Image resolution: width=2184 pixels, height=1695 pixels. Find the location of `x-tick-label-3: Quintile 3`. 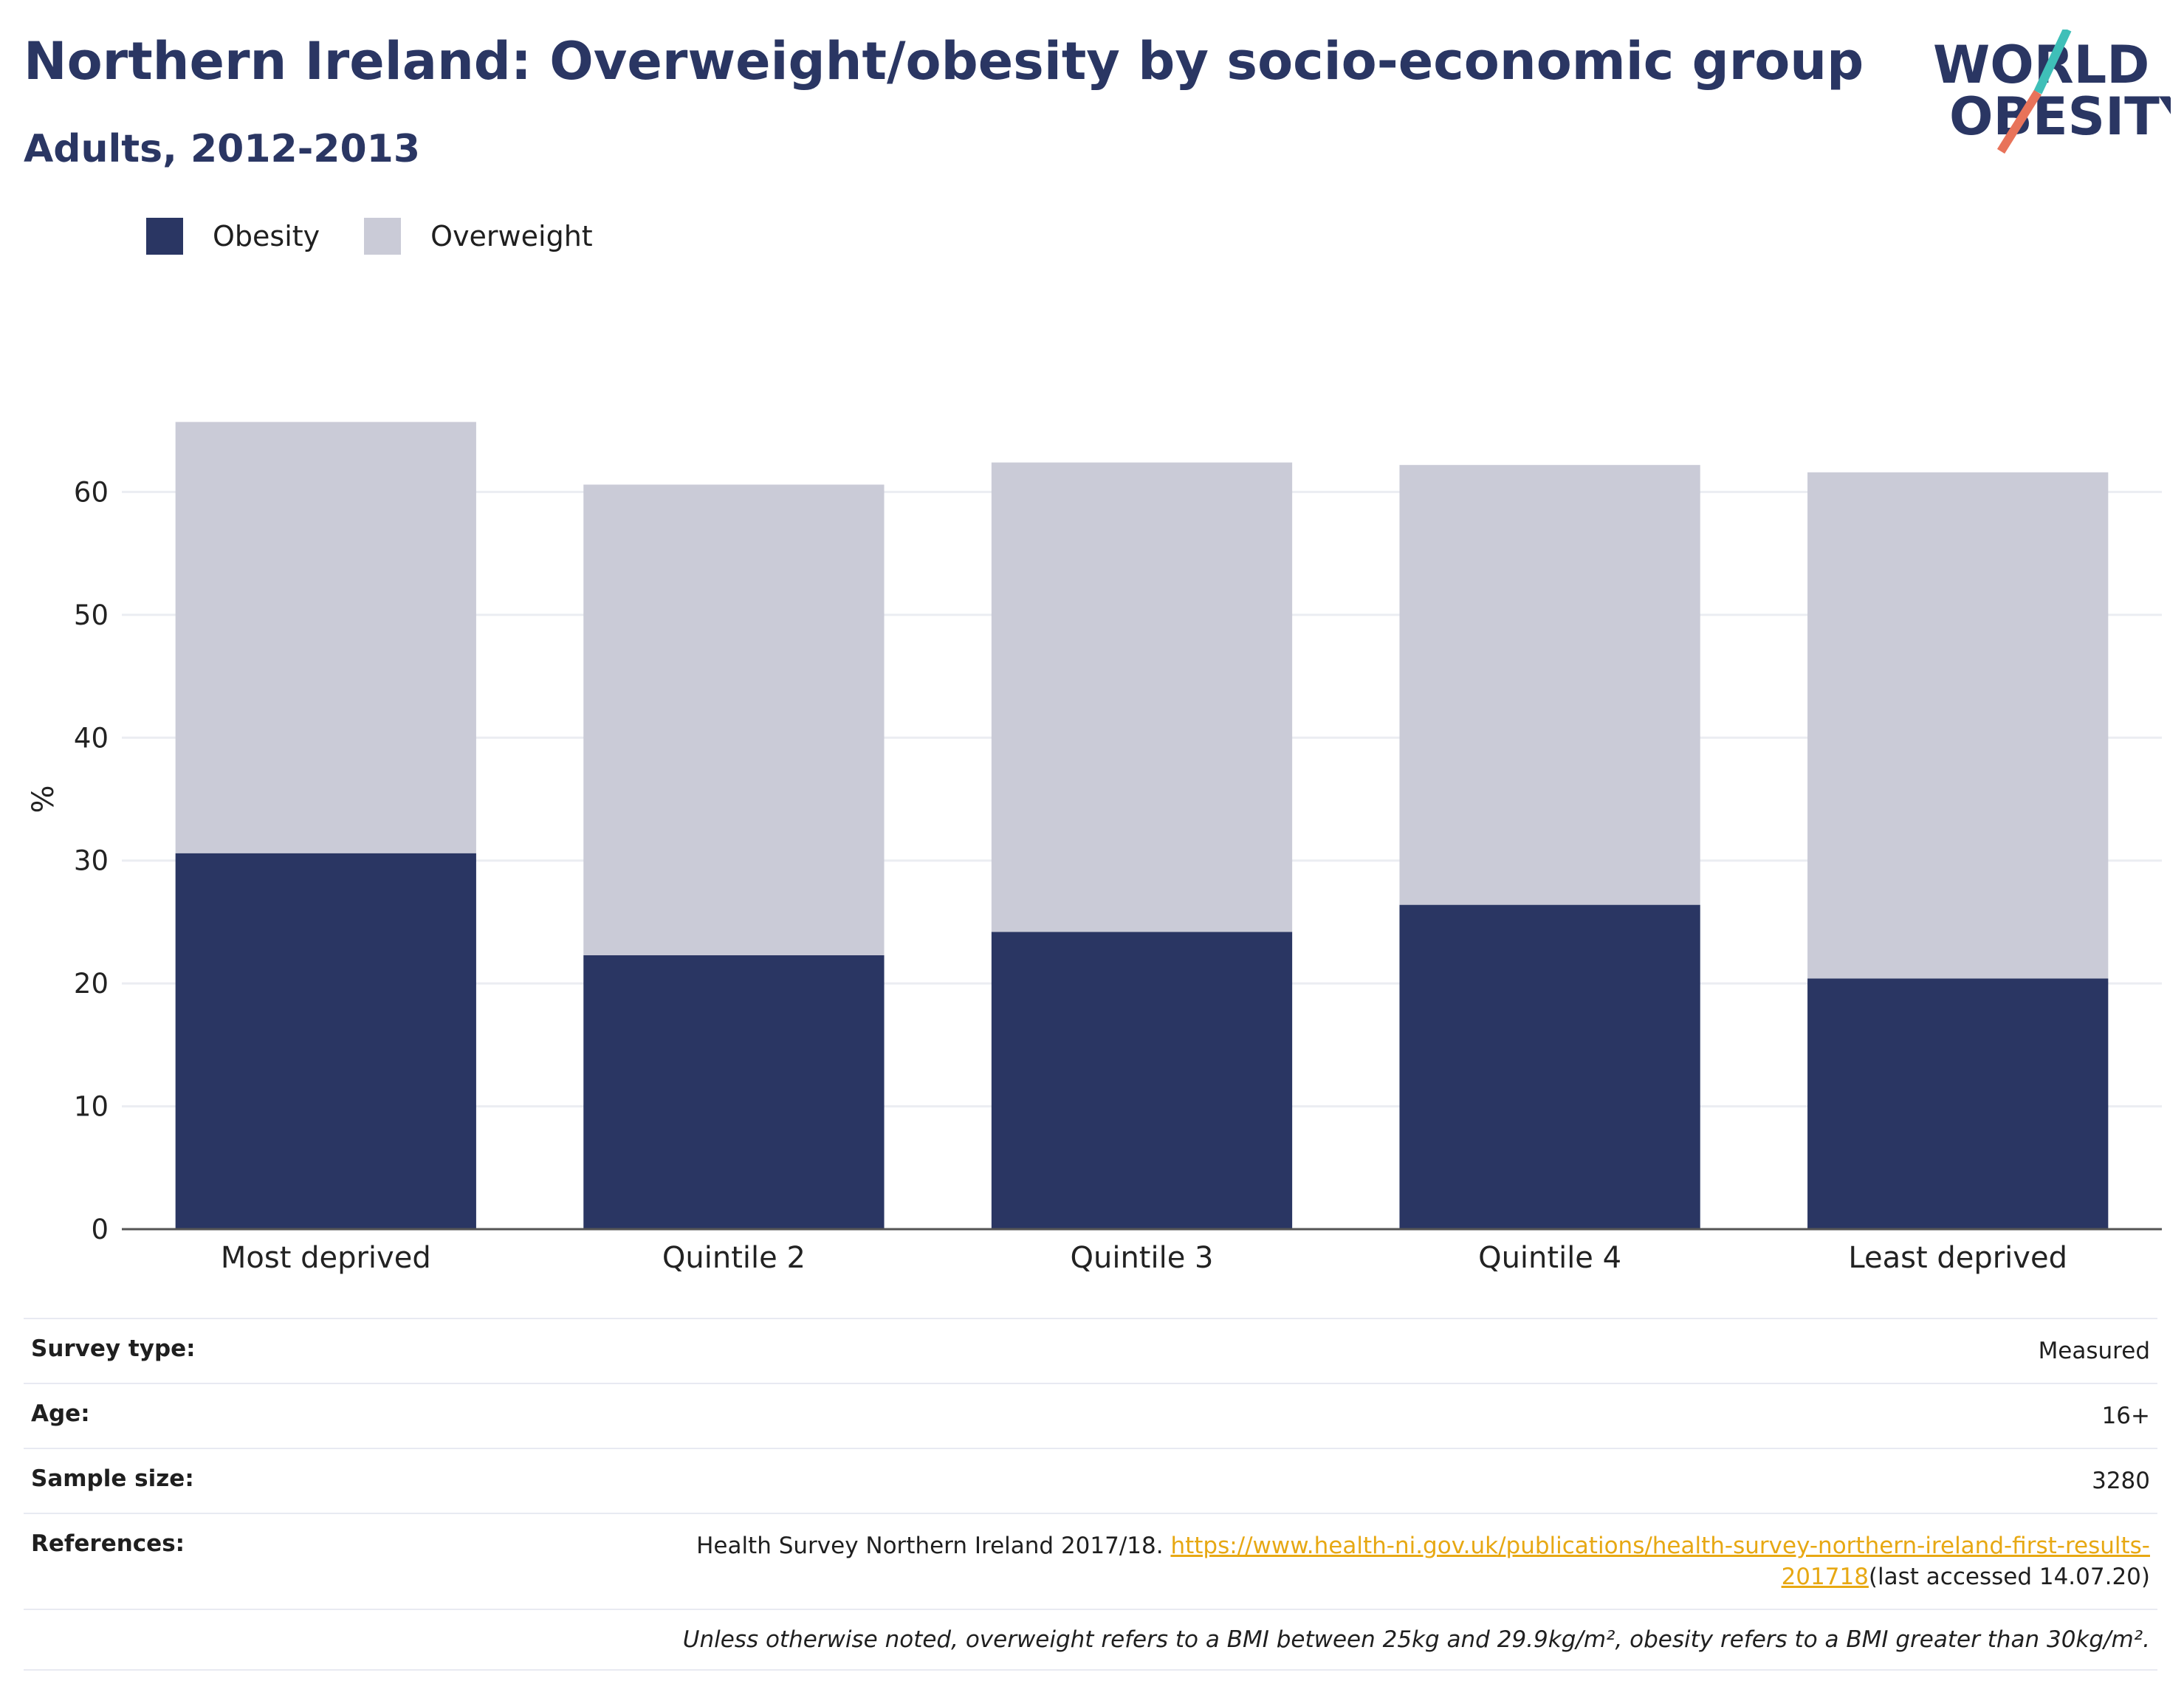

x-tick-label-3: Quintile 3 is located at coordinates (1143, 1258).